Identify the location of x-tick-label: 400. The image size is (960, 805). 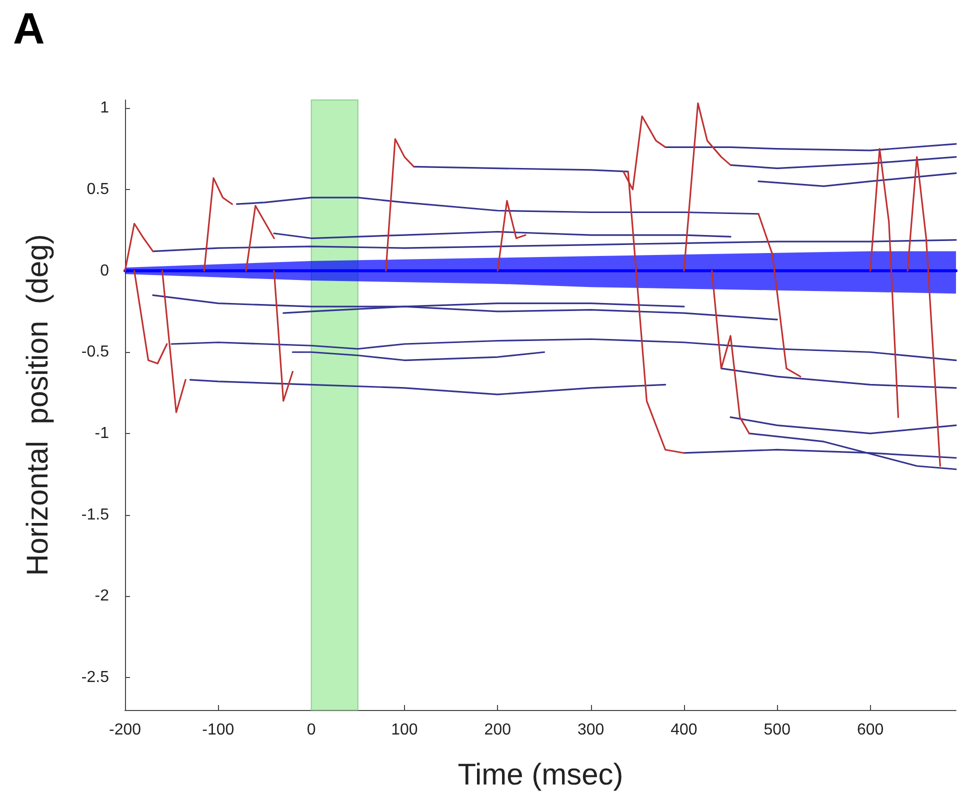
(684, 730).